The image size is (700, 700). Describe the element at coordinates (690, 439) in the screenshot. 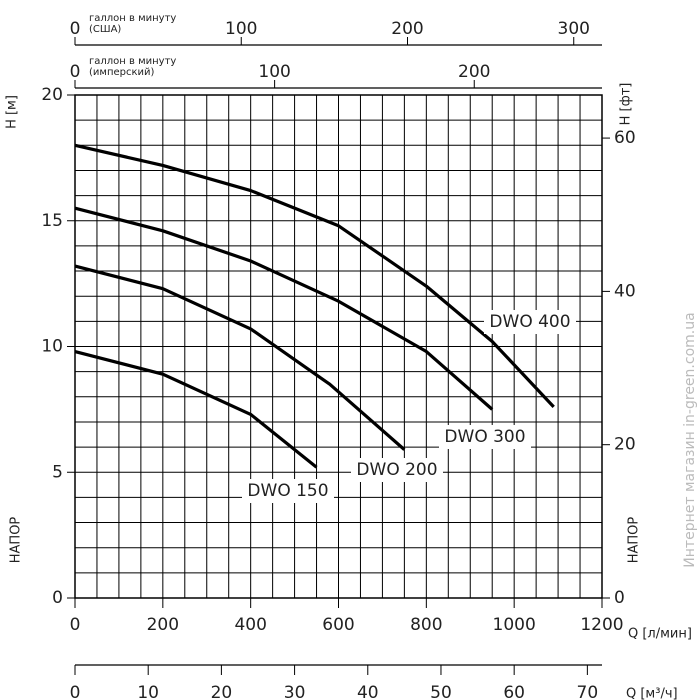

I see `watermark: Интернет магазин in-green.com.ua` at that location.